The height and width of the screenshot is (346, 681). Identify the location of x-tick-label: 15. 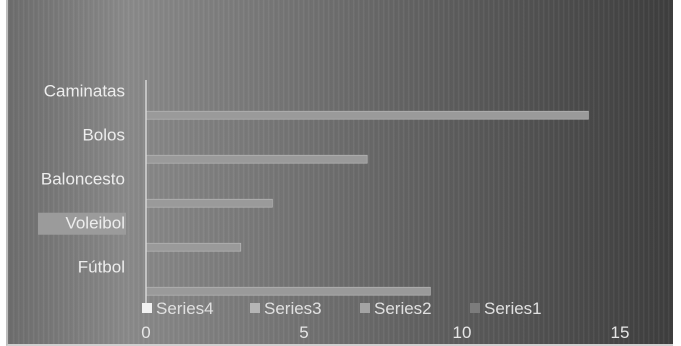
(620, 332).